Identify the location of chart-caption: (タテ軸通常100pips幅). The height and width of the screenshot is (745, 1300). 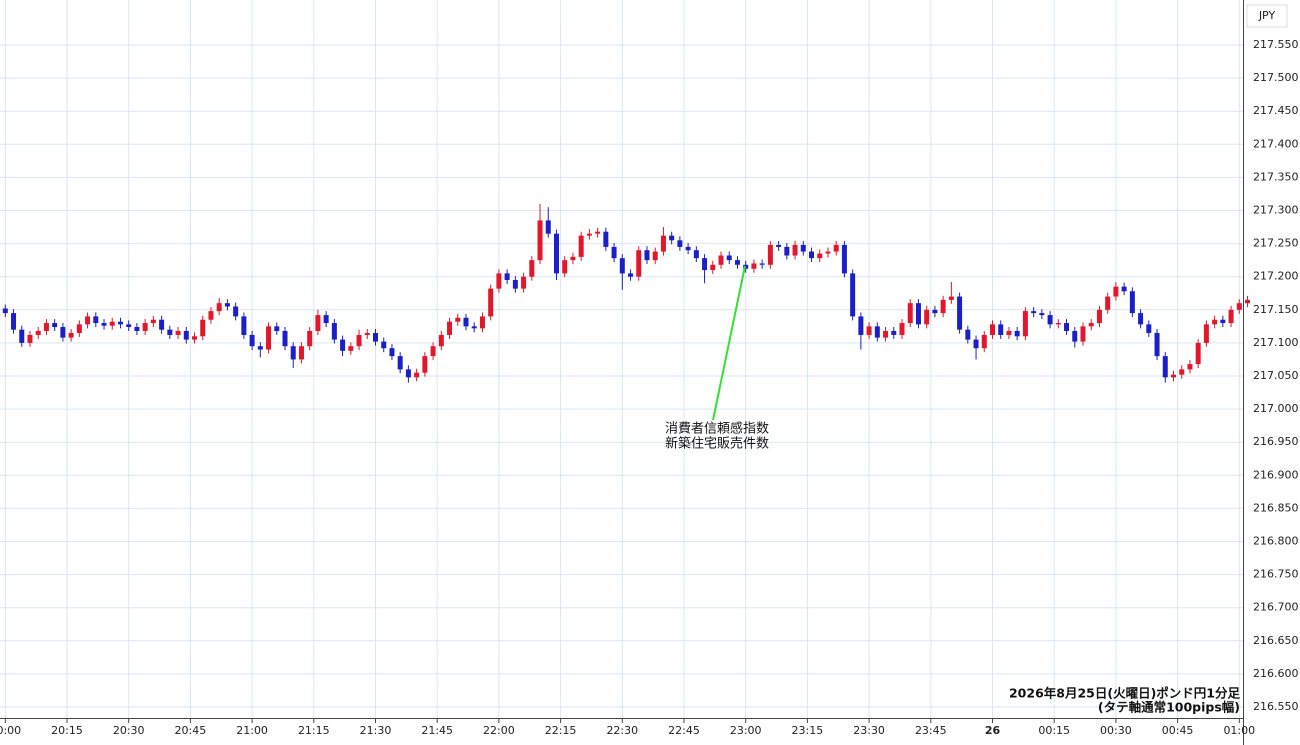
(1169, 707).